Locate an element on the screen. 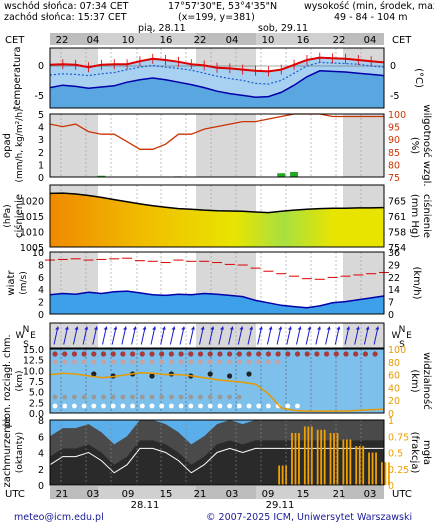 Image resolution: width=434 pixels, height=530 pixels. pressure-ytick-label: 1005 is located at coordinates (32, 248).